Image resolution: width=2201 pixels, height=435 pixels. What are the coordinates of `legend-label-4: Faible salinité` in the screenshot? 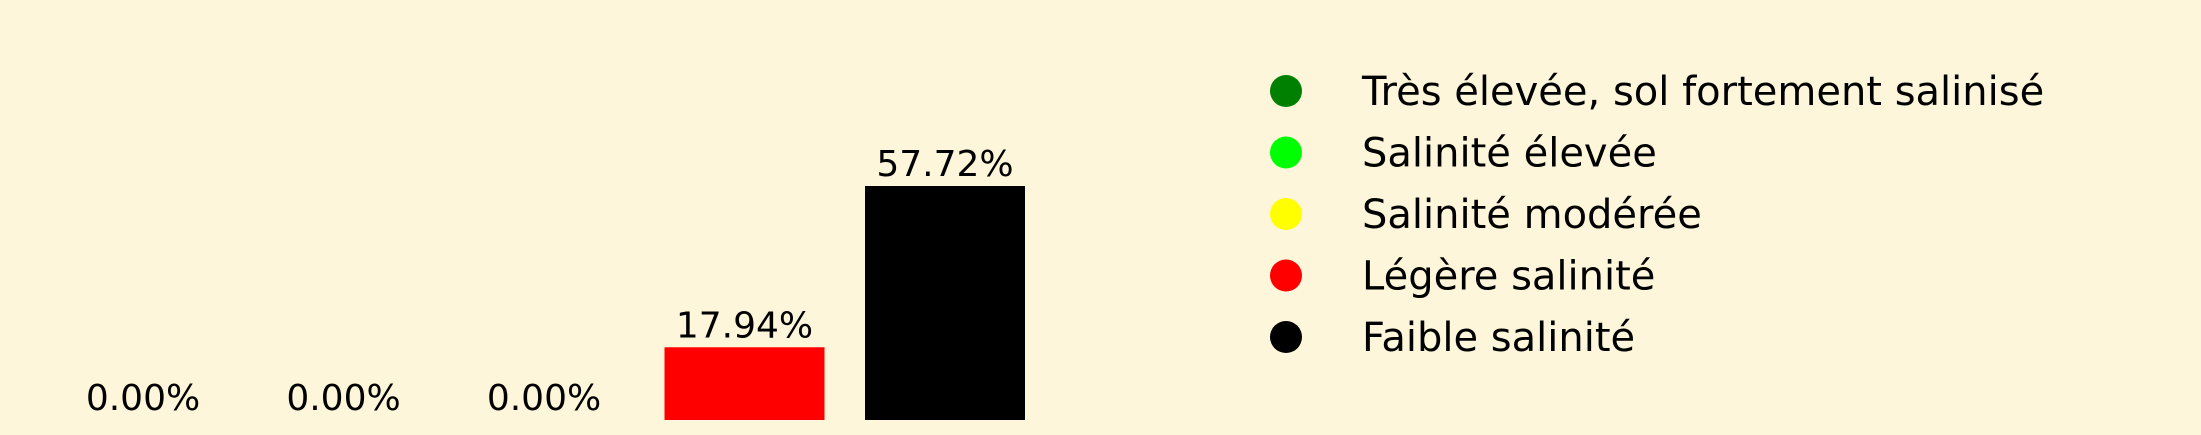 It's located at (1498, 338).